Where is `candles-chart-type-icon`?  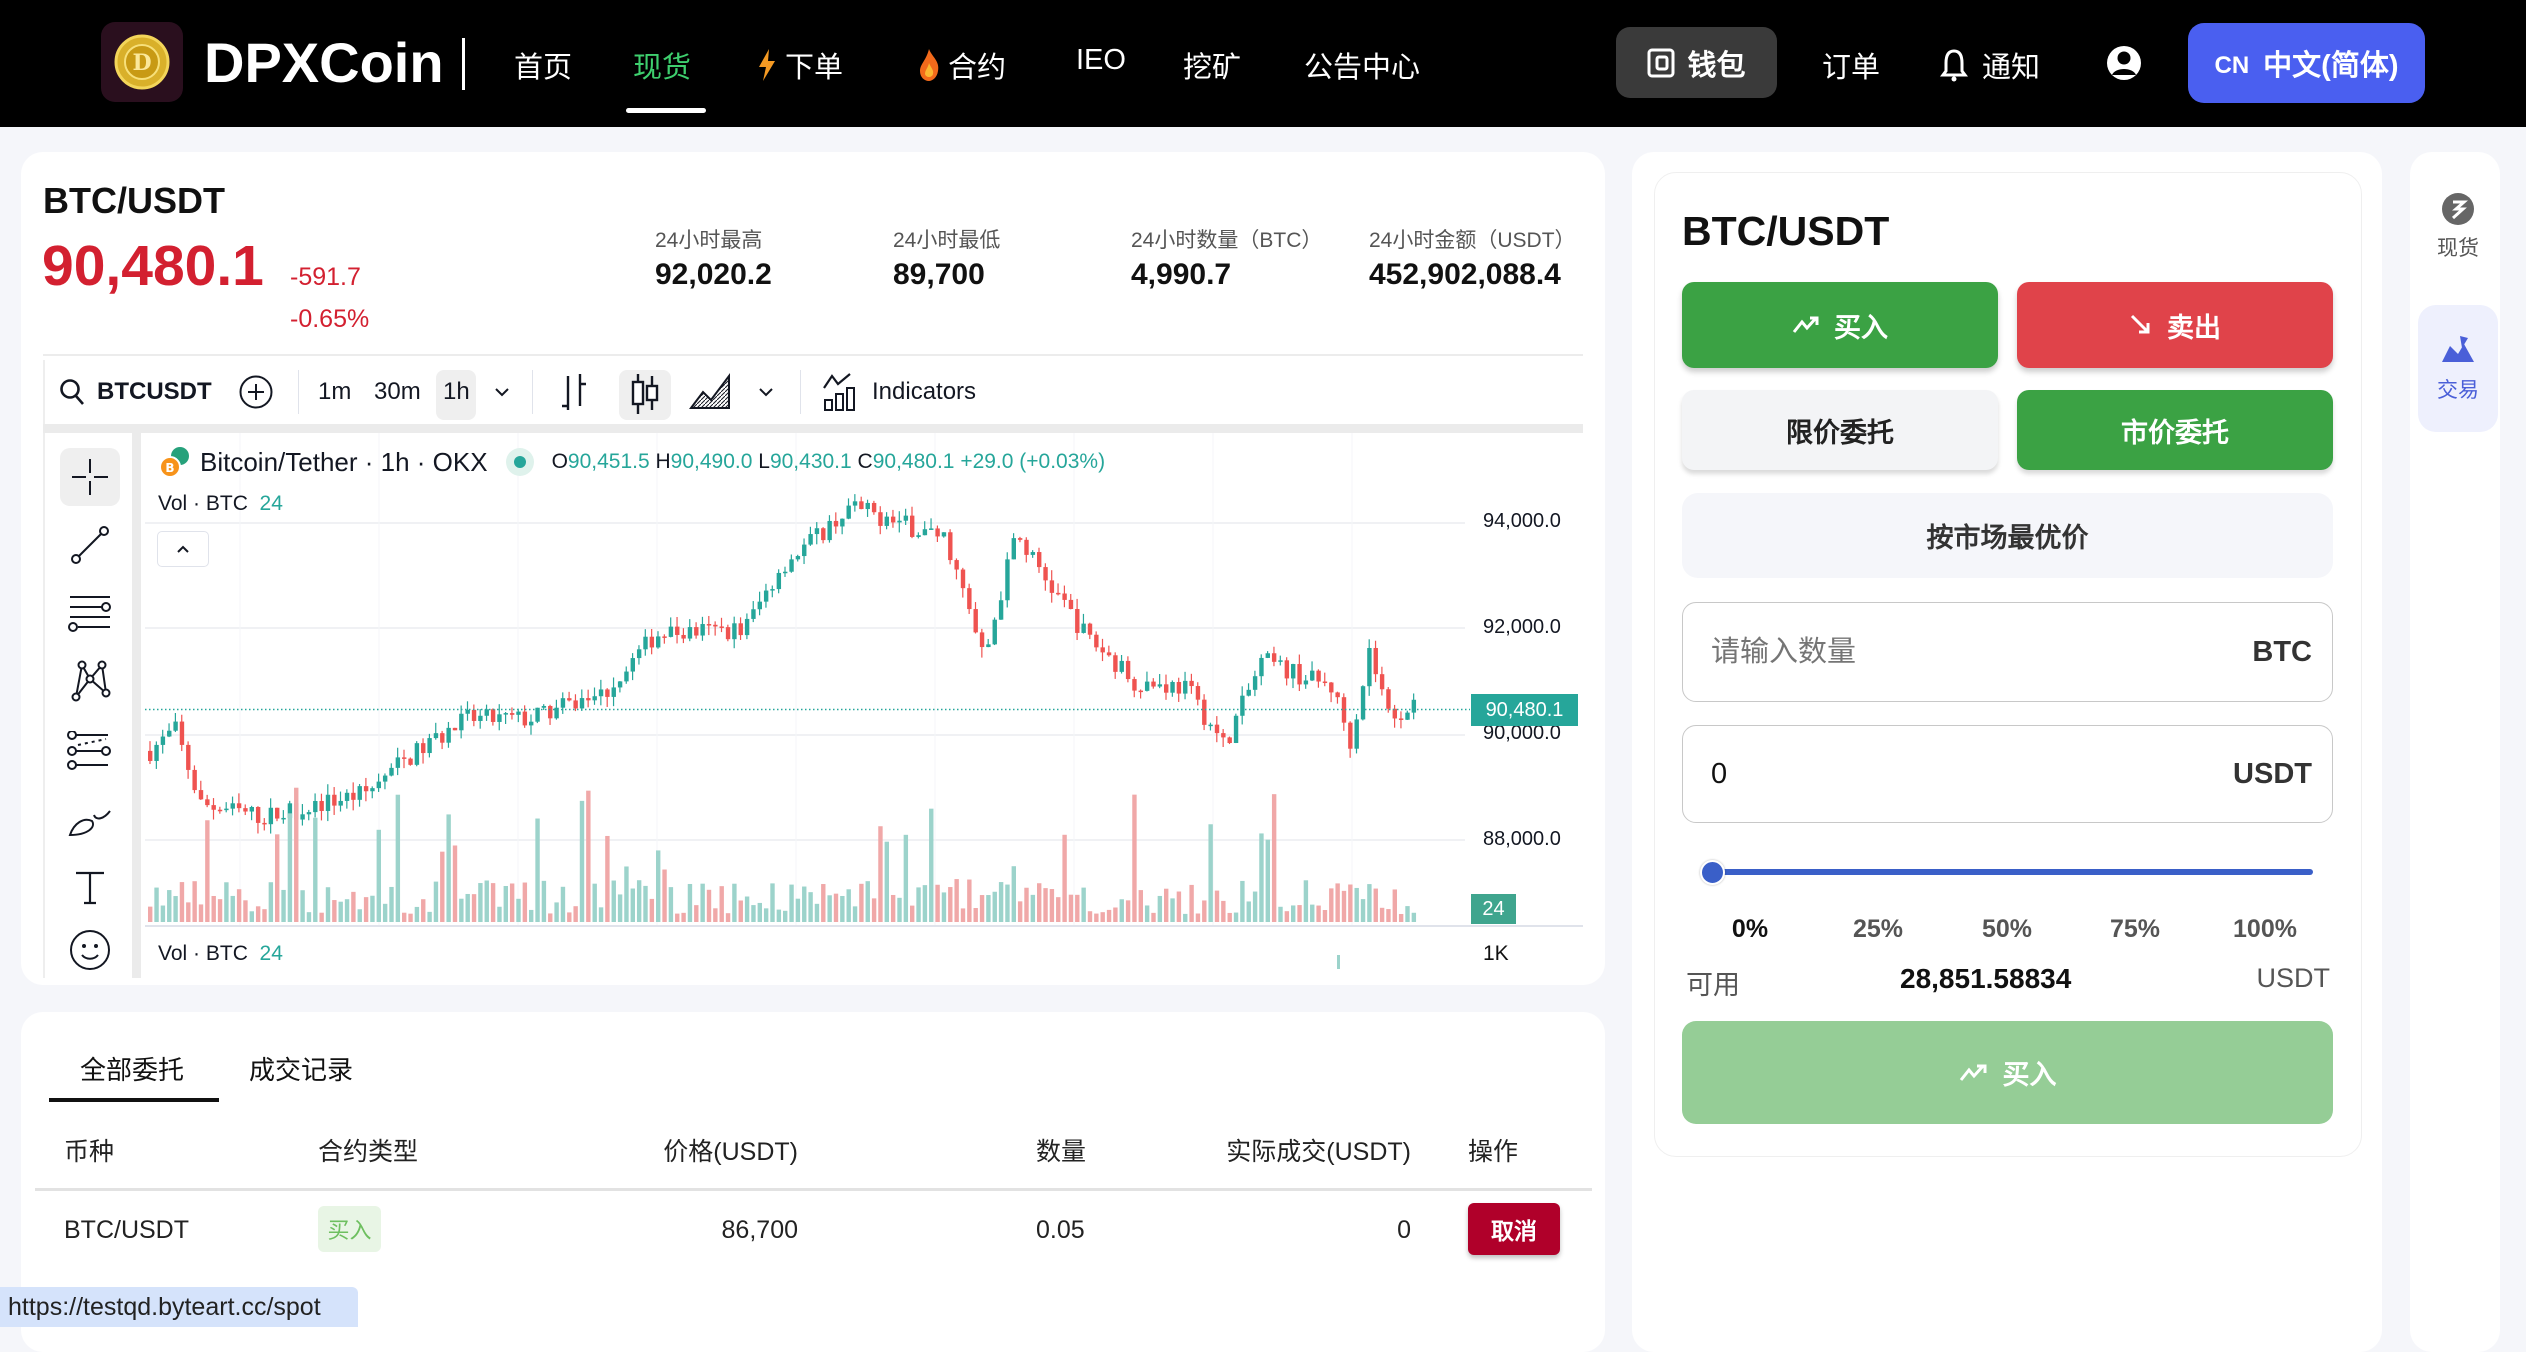 candles-chart-type-icon is located at coordinates (645, 394).